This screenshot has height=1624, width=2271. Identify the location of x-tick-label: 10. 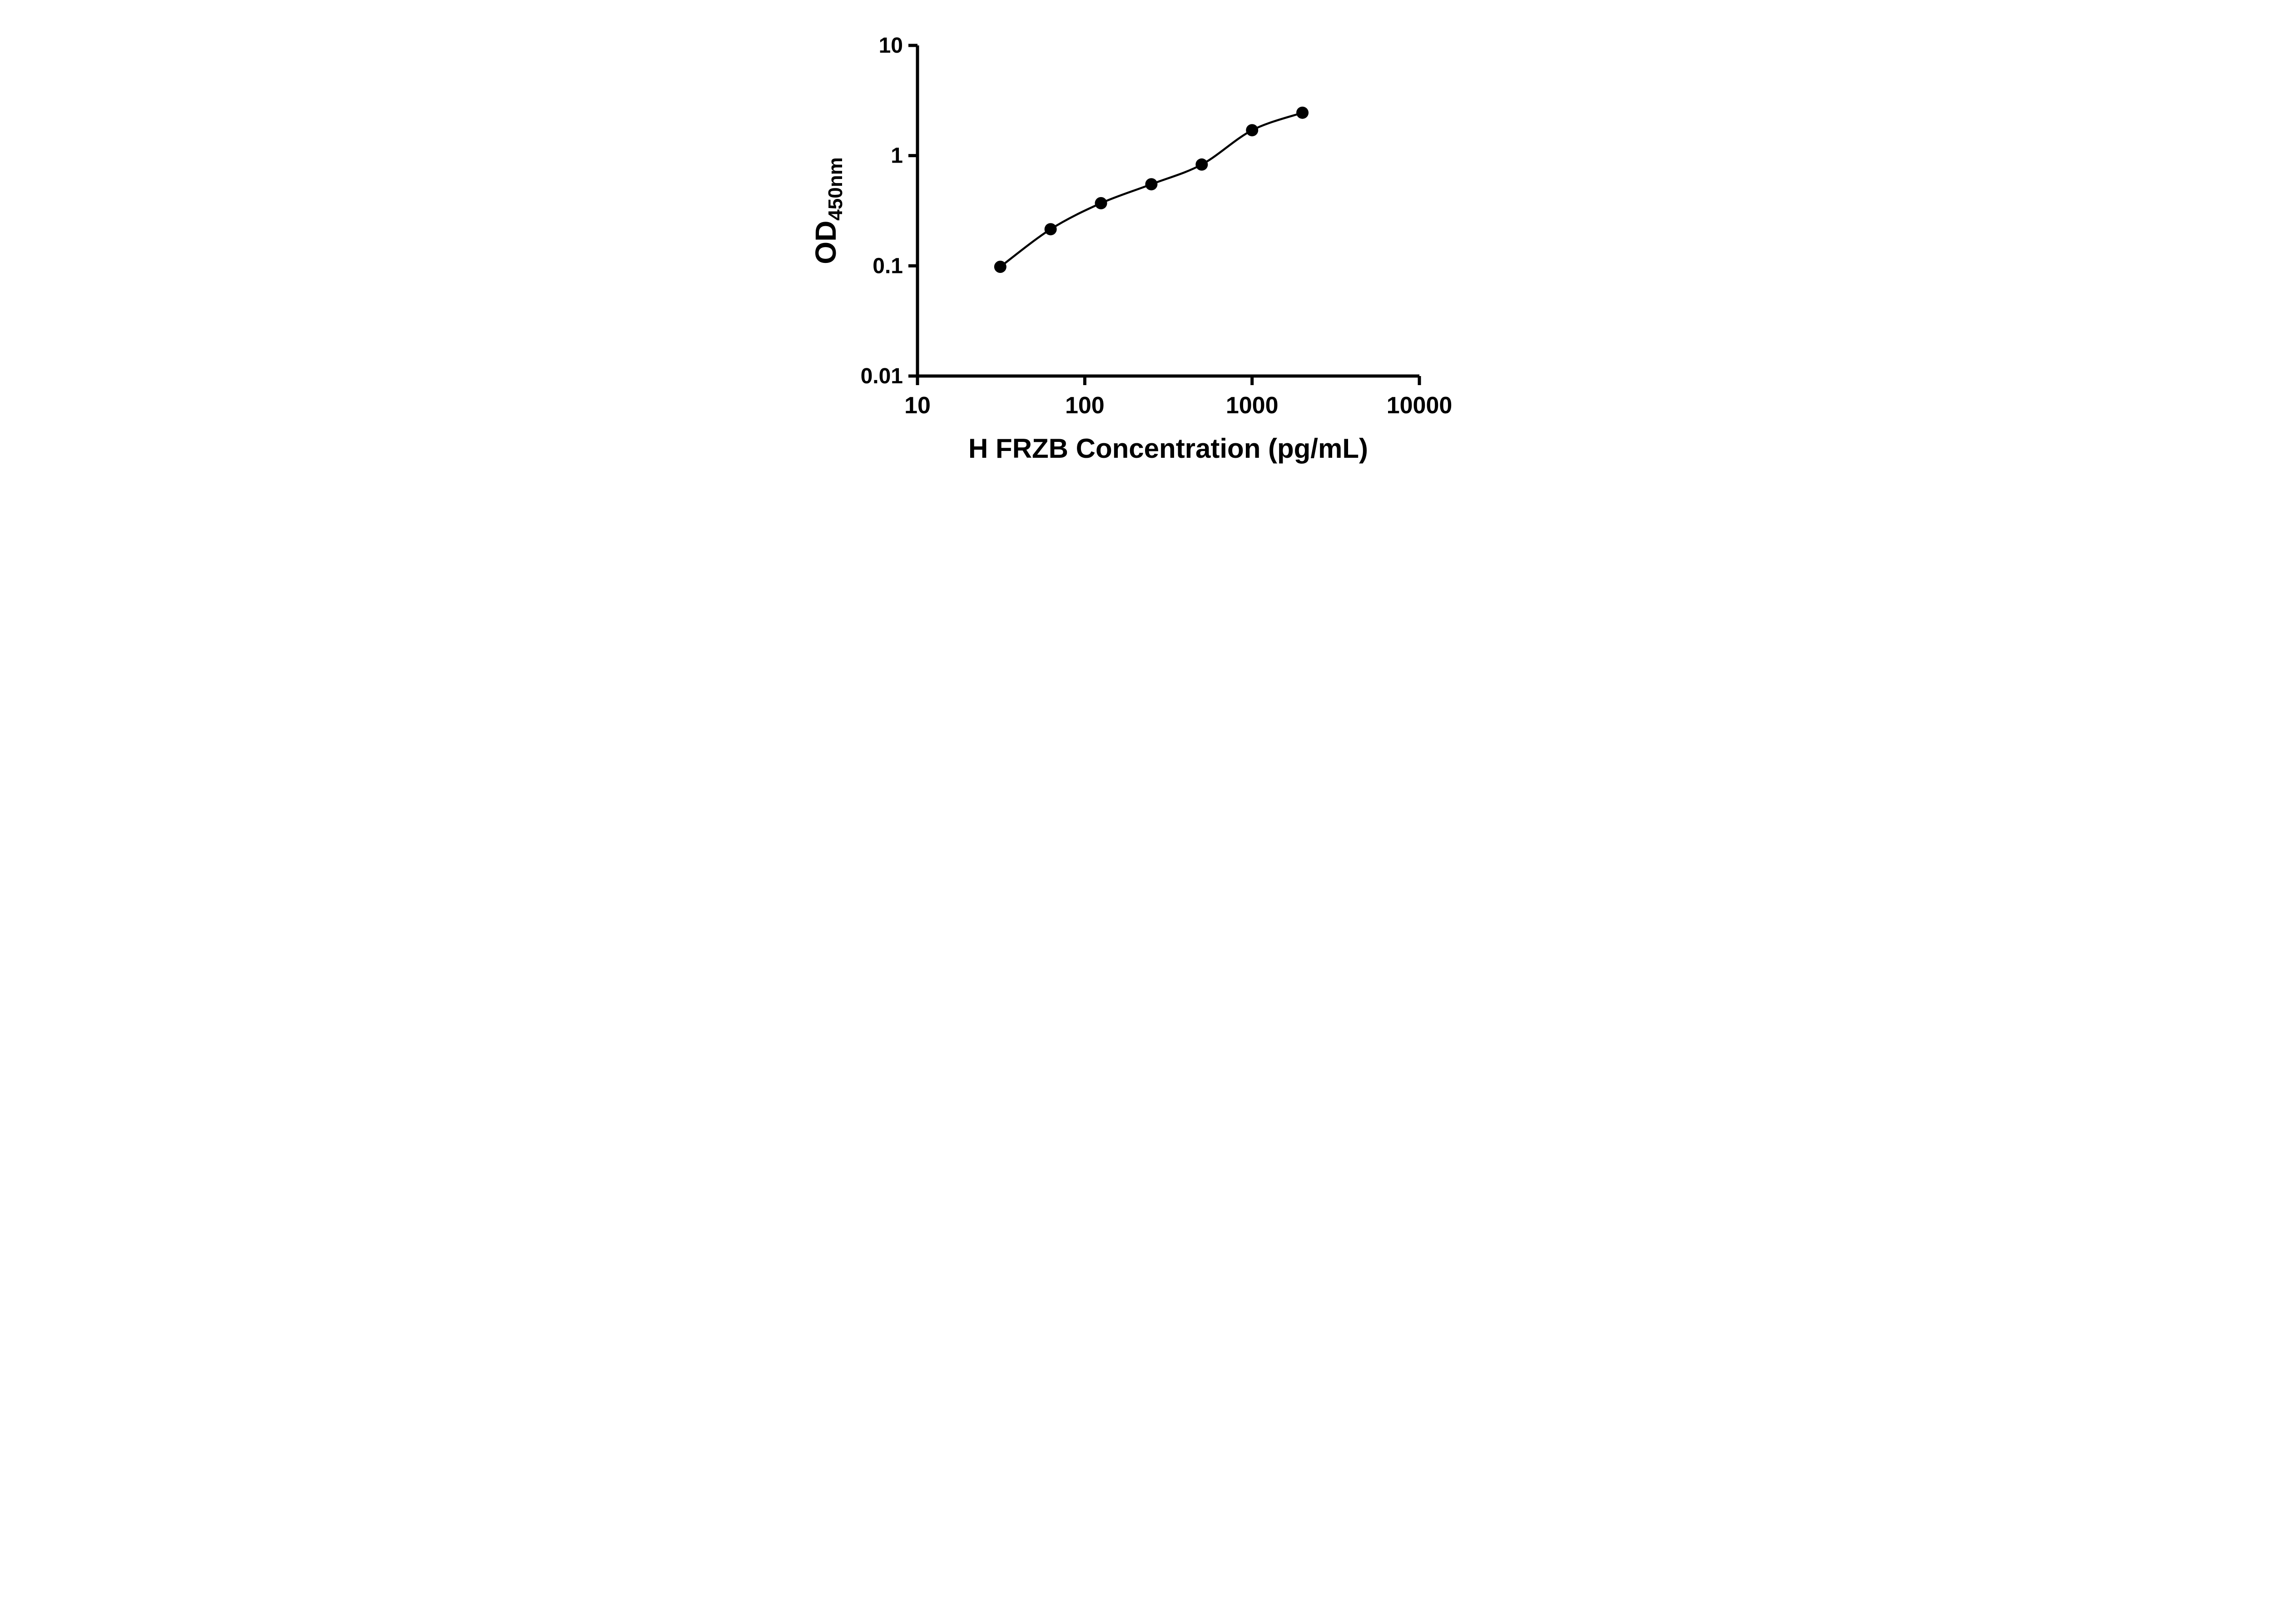
(917, 405).